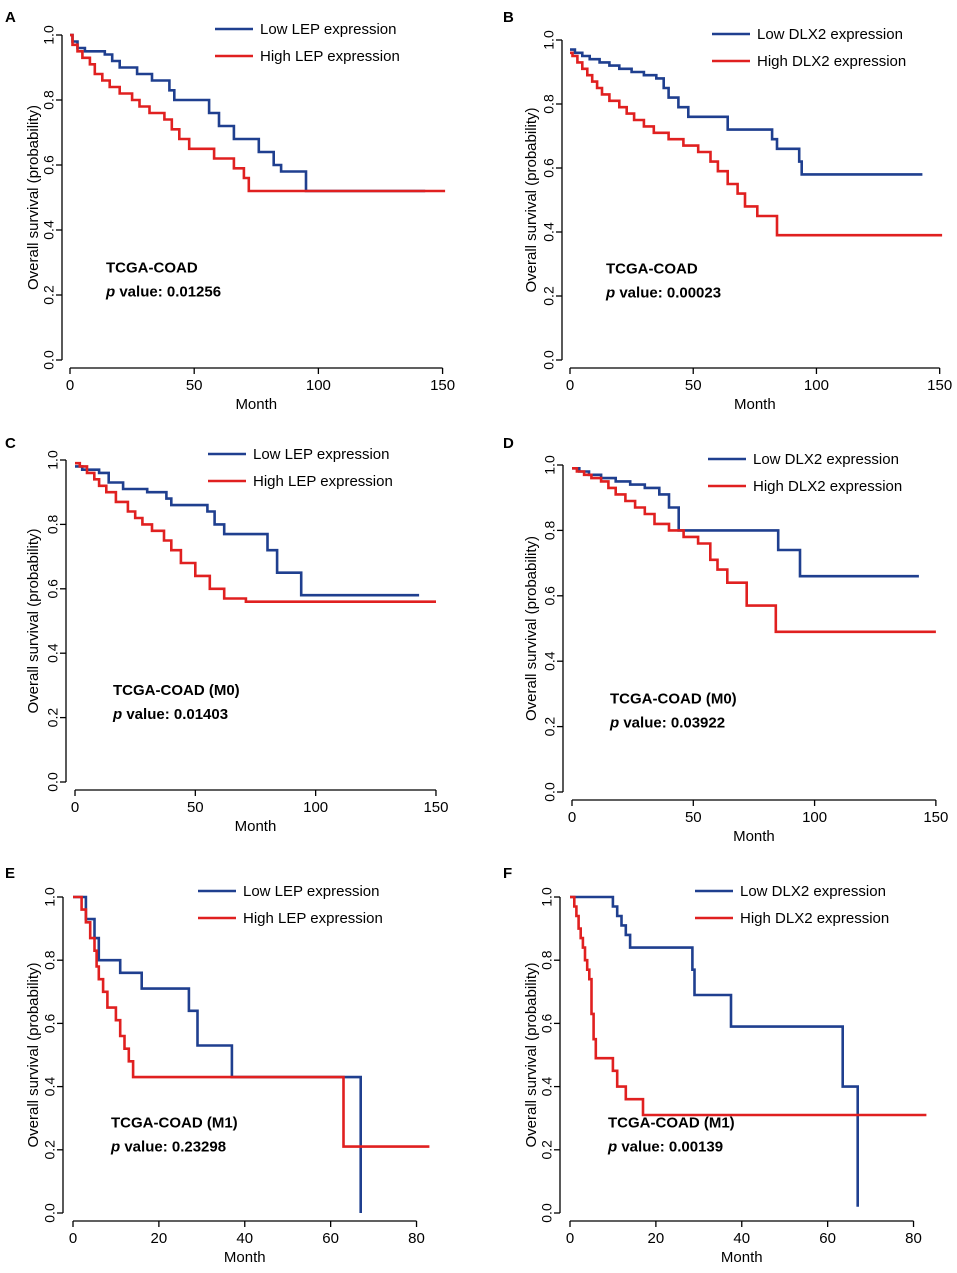 The width and height of the screenshot is (957, 1273). I want to click on p-value: p value: 0.03922, so click(667, 723).